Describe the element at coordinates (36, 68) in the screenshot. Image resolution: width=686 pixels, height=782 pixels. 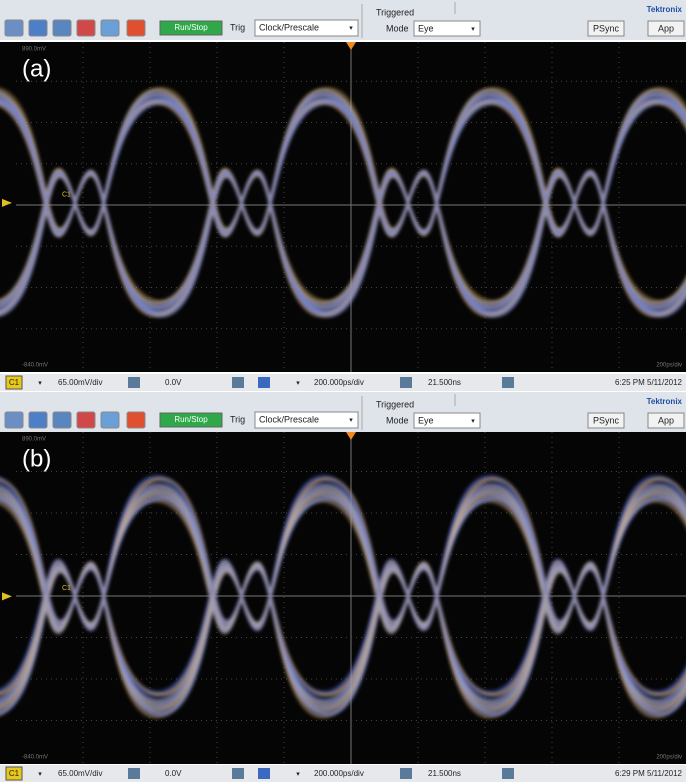
I see `panel-label: (a)` at that location.